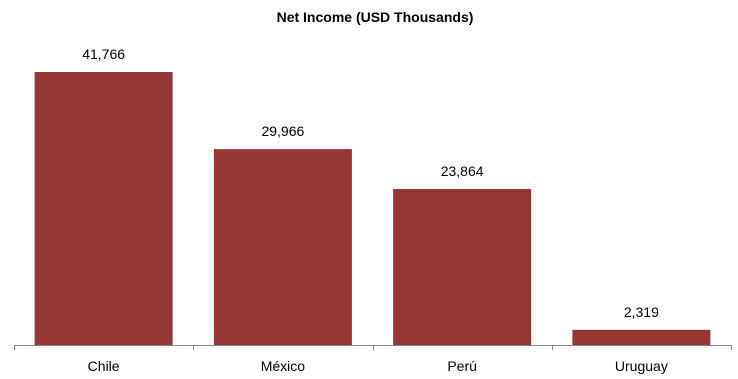 This screenshot has width=738, height=379. What do you see at coordinates (282, 247) in the screenshot?
I see `bar-mexico` at bounding box center [282, 247].